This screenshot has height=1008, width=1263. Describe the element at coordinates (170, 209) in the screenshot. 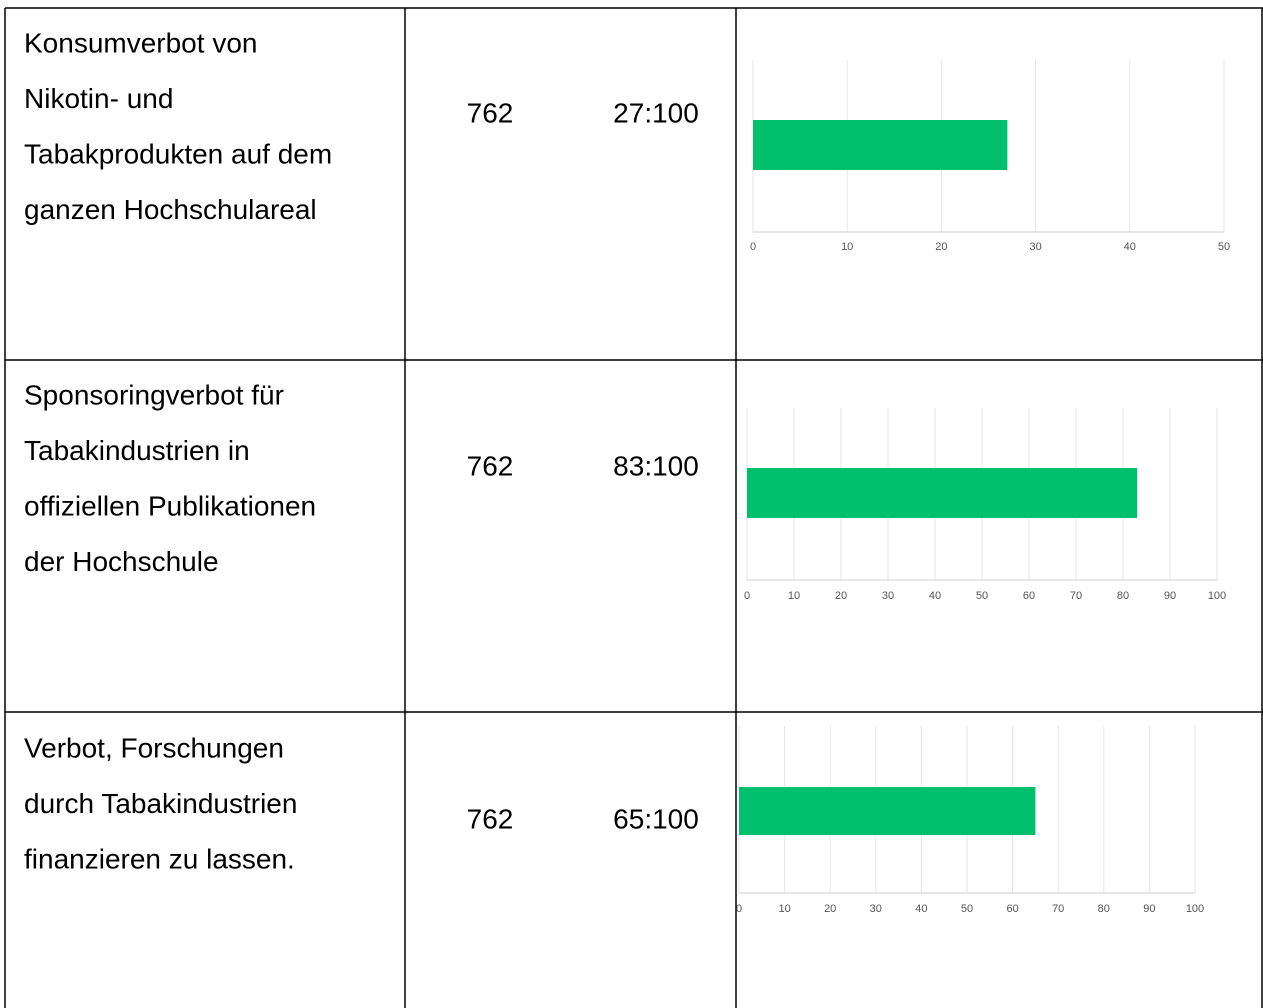

I see `row-label: ganzen Hochschulareal` at that location.